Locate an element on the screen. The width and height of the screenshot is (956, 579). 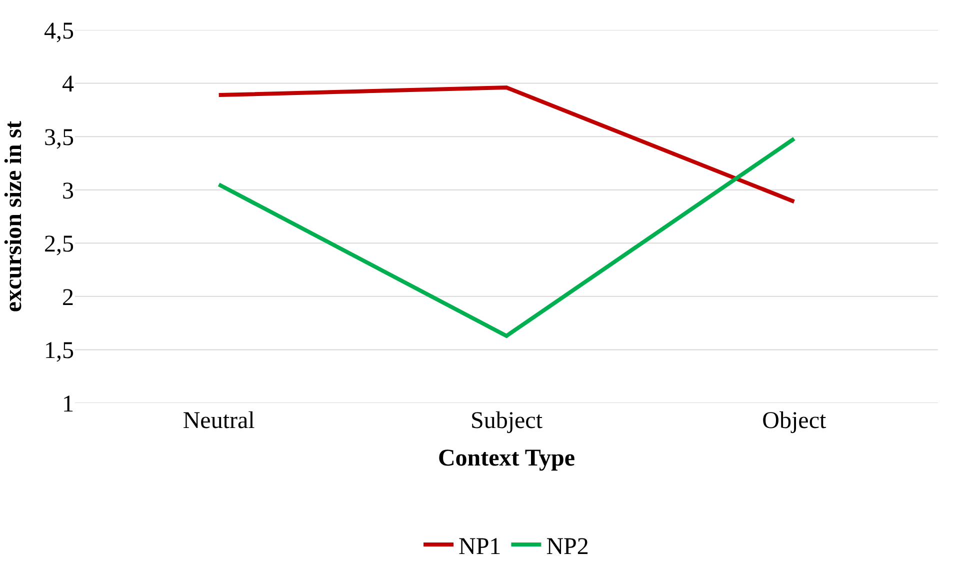
y-tick-label: 4 is located at coordinates (68, 85).